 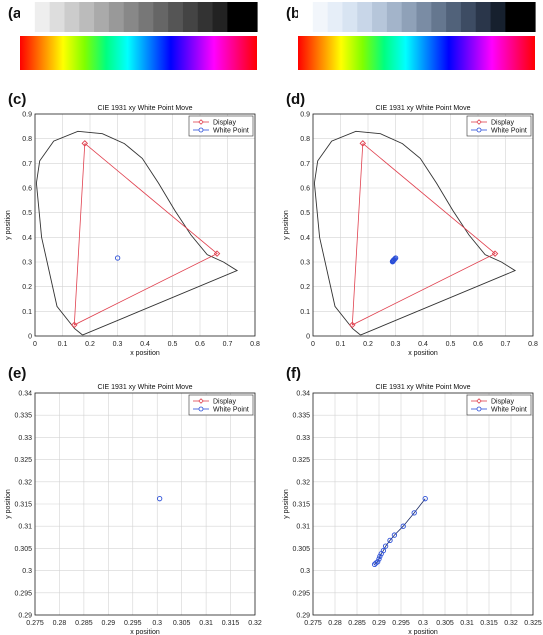 What do you see at coordinates (118, 344) in the screenshot?
I see `x-tick-label: 0.3` at bounding box center [118, 344].